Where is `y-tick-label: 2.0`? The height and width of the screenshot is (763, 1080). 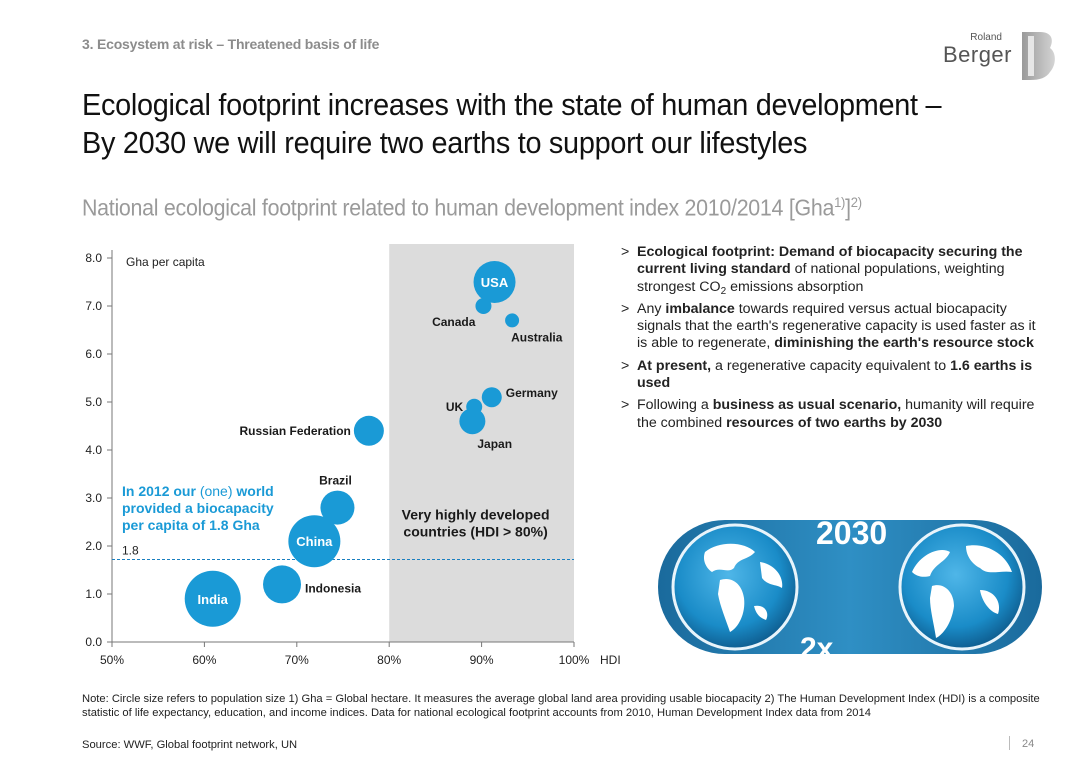 y-tick-label: 2.0 is located at coordinates (93, 546).